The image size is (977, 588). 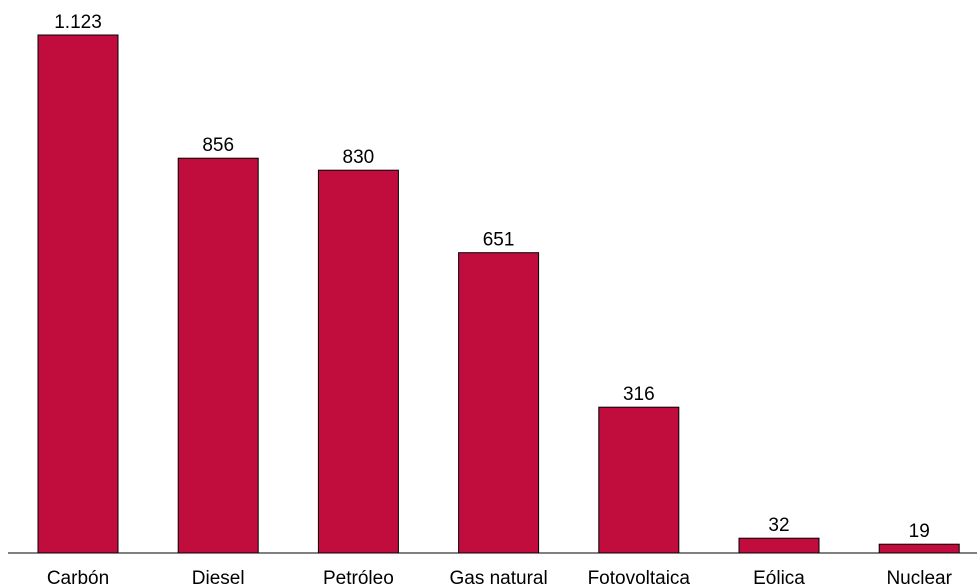 What do you see at coordinates (358, 361) in the screenshot?
I see `bar-petroleo` at bounding box center [358, 361].